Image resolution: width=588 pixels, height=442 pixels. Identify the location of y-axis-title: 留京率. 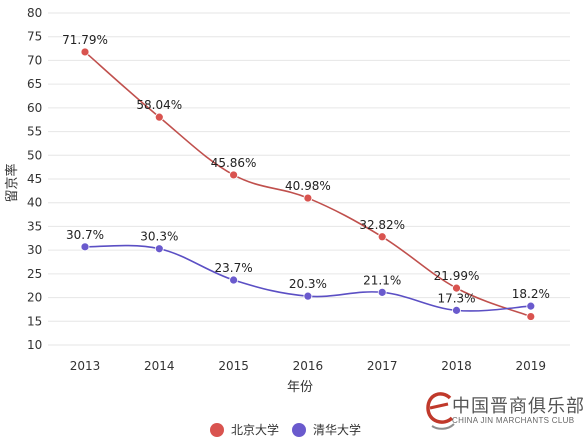
(12, 182).